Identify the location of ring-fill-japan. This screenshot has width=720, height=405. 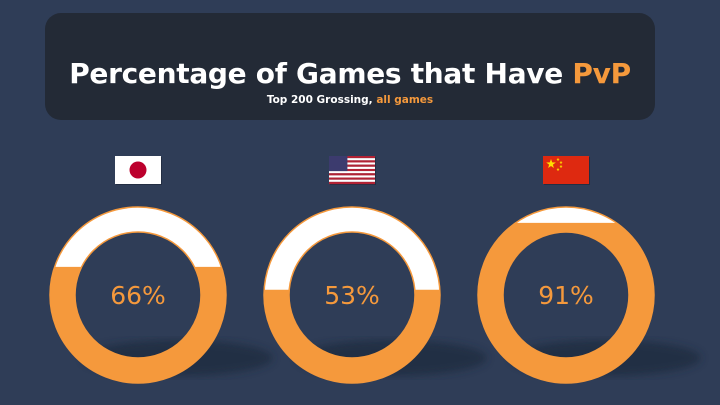
(138, 324).